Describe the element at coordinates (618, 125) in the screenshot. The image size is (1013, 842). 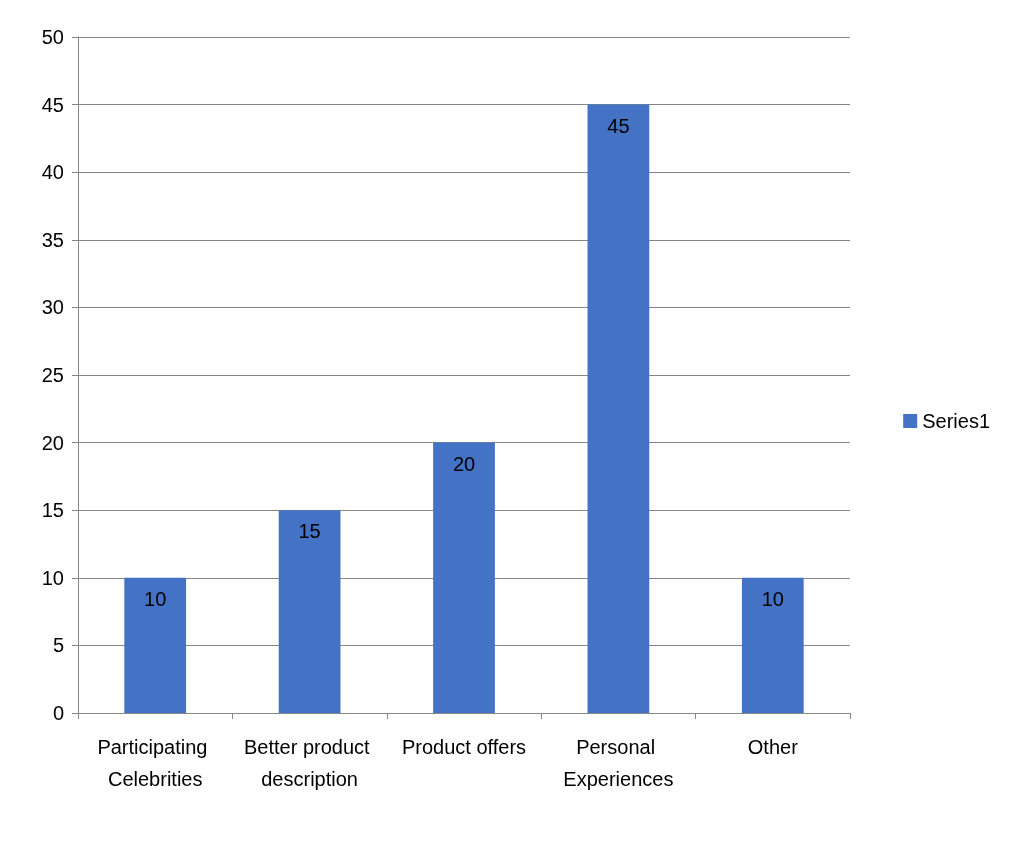
I see `data-label: 45` at that location.